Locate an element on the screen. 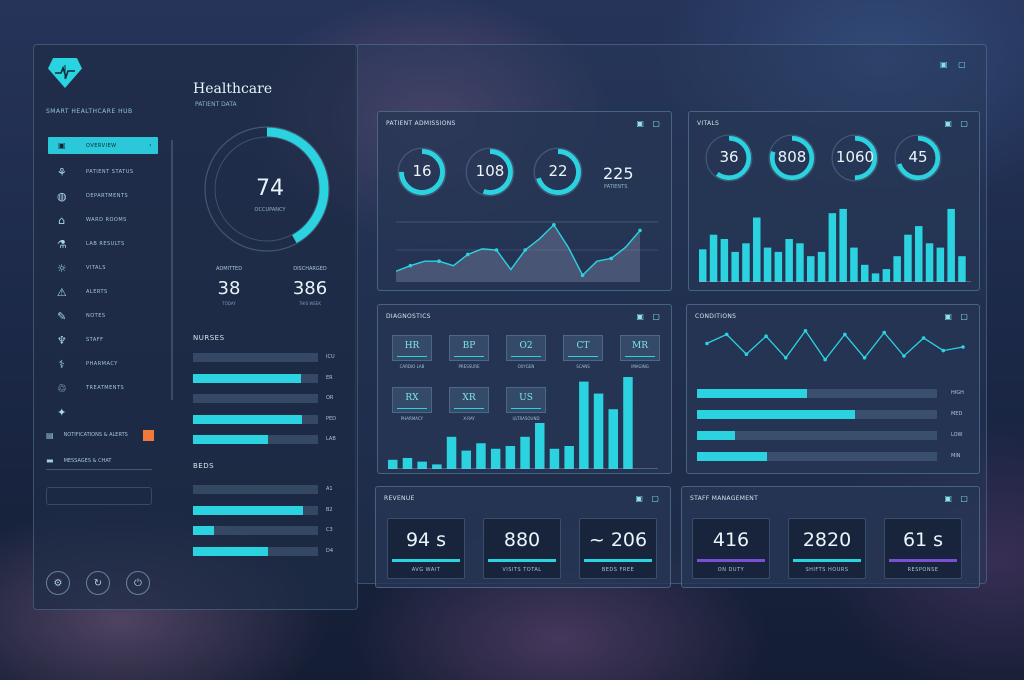 The width and height of the screenshot is (1024, 680). diagnostic-tile: MR is located at coordinates (640, 348).